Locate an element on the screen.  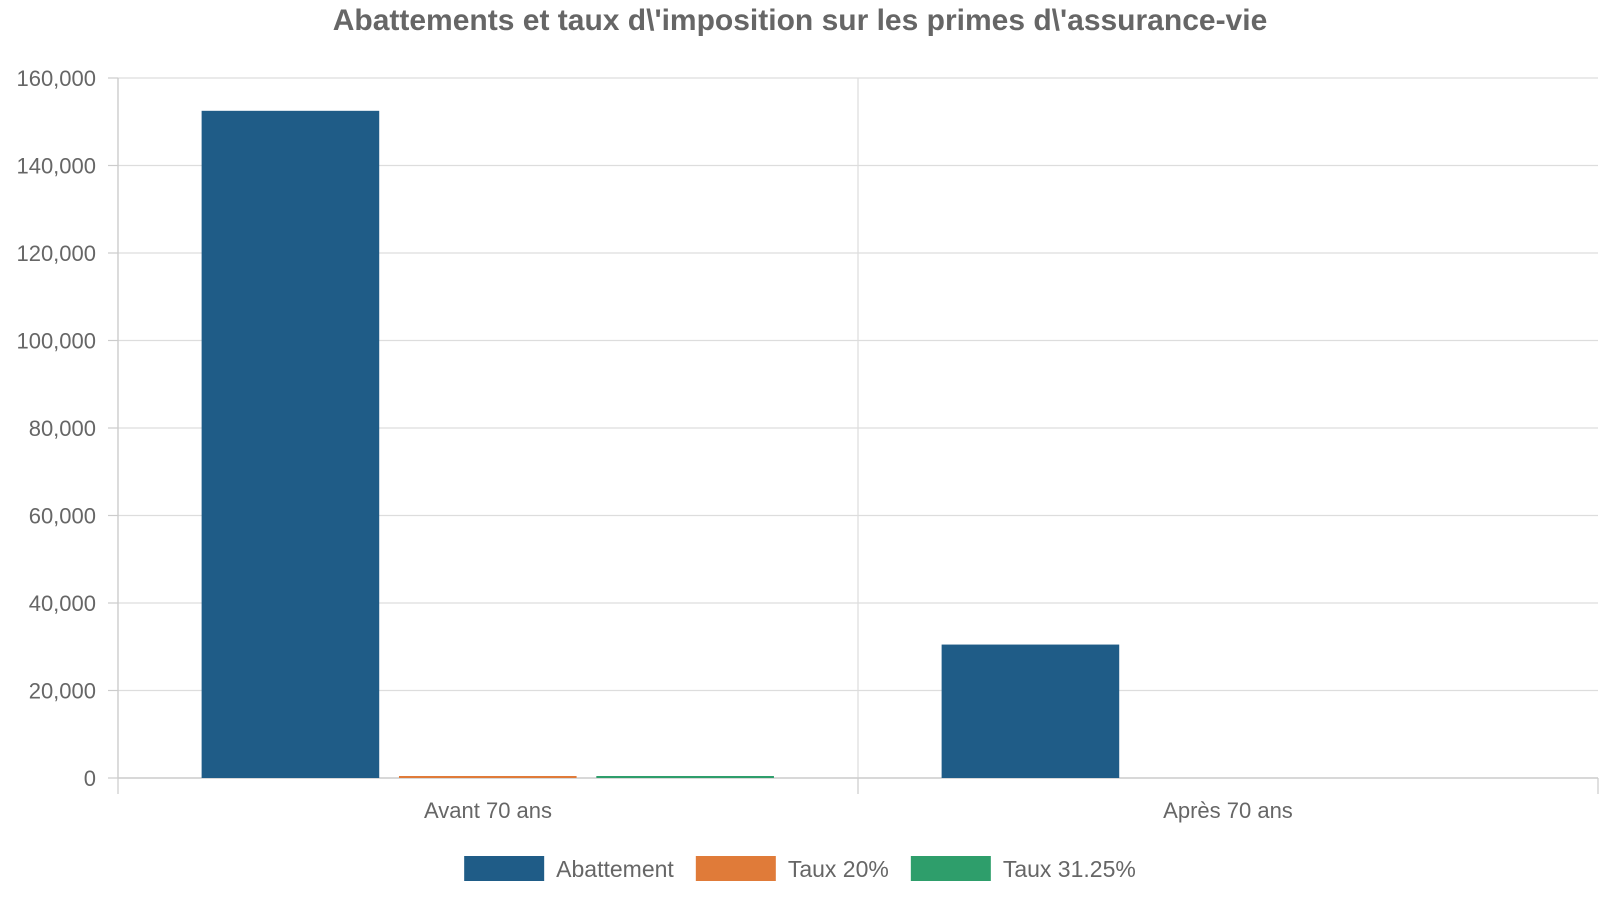
bar-taux-31-25- is located at coordinates (685, 777).